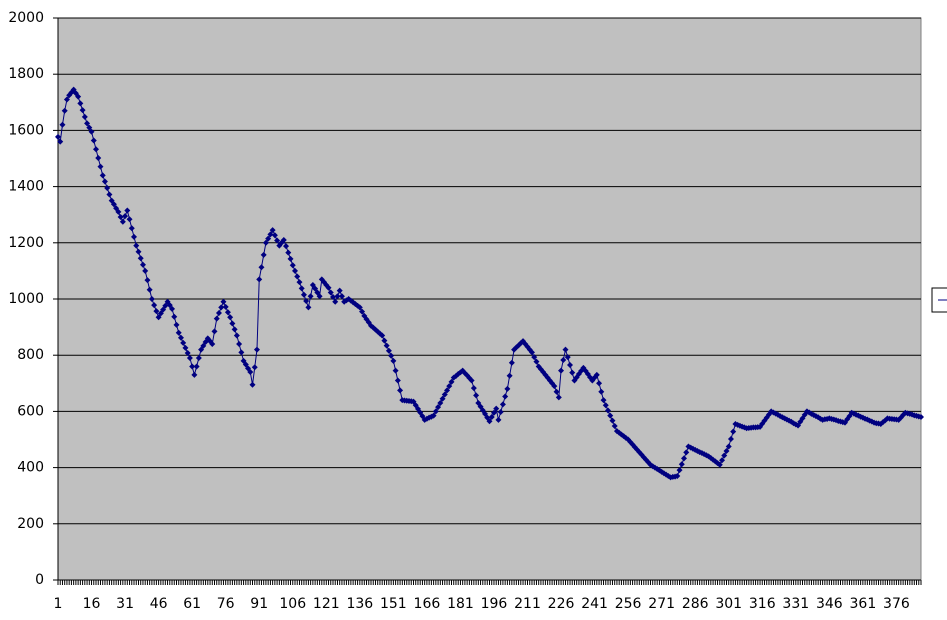 Image resolution: width=947 pixels, height=620 pixels. Describe the element at coordinates (460, 604) in the screenshot. I see `x-tick-label: 181` at that location.